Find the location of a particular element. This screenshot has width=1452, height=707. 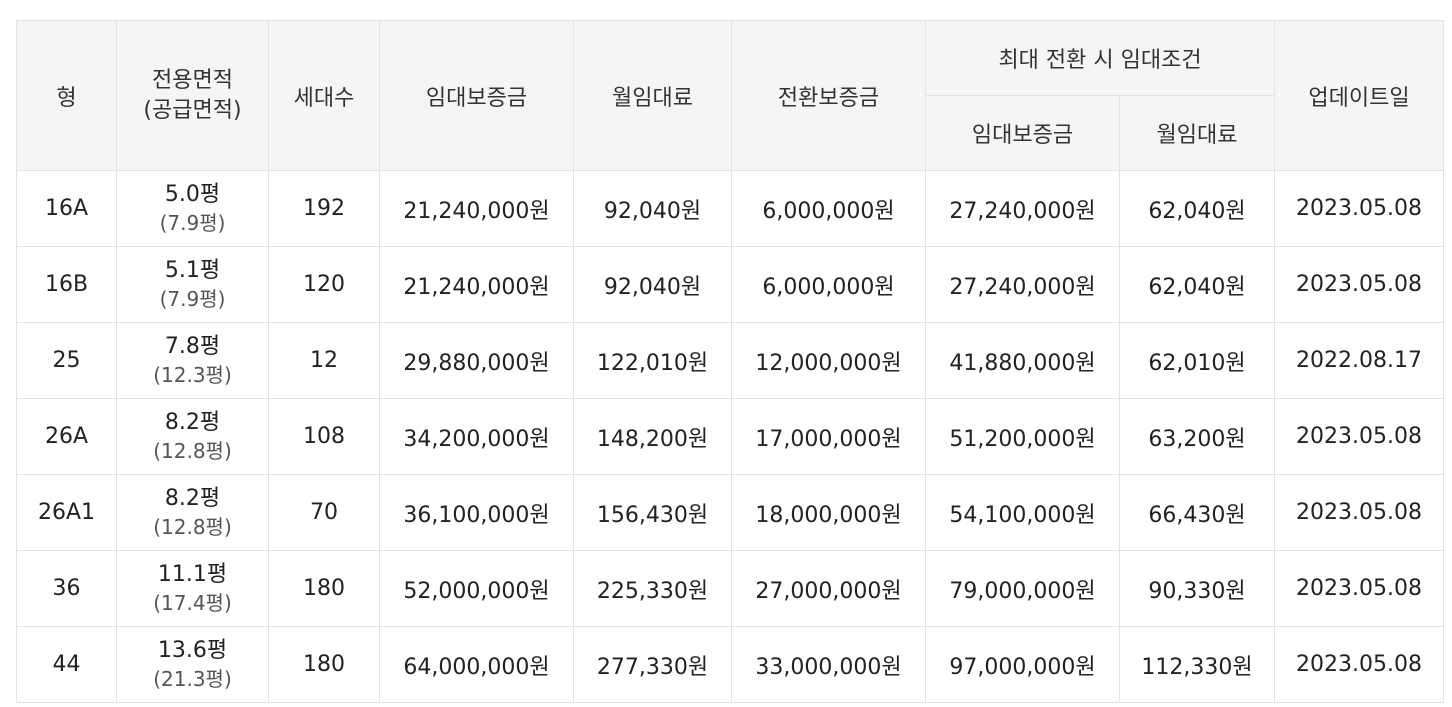

cell-max-deposit: 79,000,000원 is located at coordinates (1022, 588).